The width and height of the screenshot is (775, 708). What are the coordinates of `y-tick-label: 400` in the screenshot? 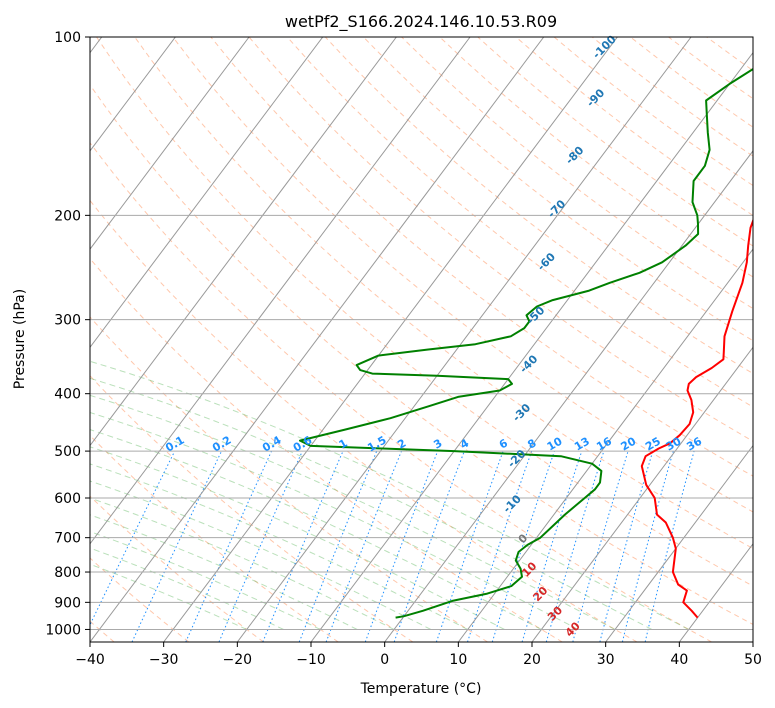 It's located at (67, 395).